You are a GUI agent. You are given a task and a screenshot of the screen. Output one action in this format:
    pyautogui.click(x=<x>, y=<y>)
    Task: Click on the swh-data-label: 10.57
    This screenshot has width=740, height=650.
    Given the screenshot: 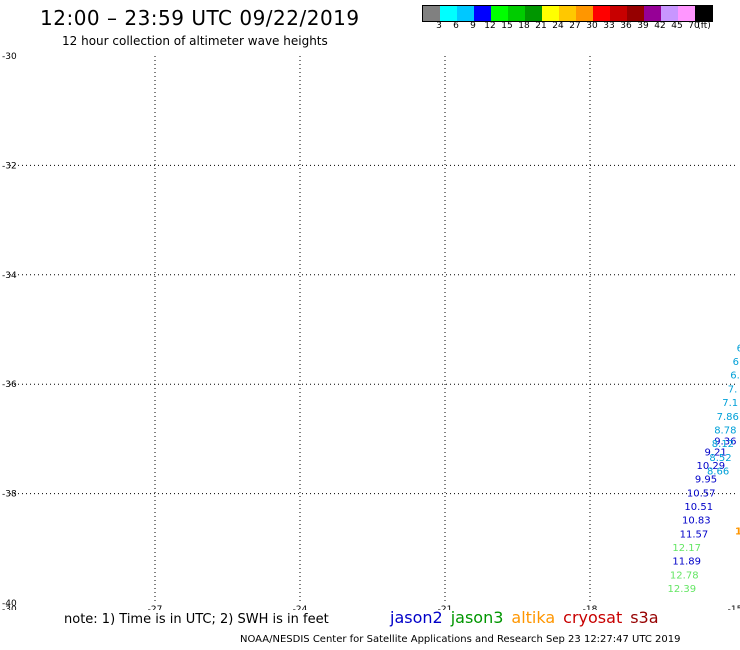 What is the action you would take?
    pyautogui.click(x=701, y=493)
    